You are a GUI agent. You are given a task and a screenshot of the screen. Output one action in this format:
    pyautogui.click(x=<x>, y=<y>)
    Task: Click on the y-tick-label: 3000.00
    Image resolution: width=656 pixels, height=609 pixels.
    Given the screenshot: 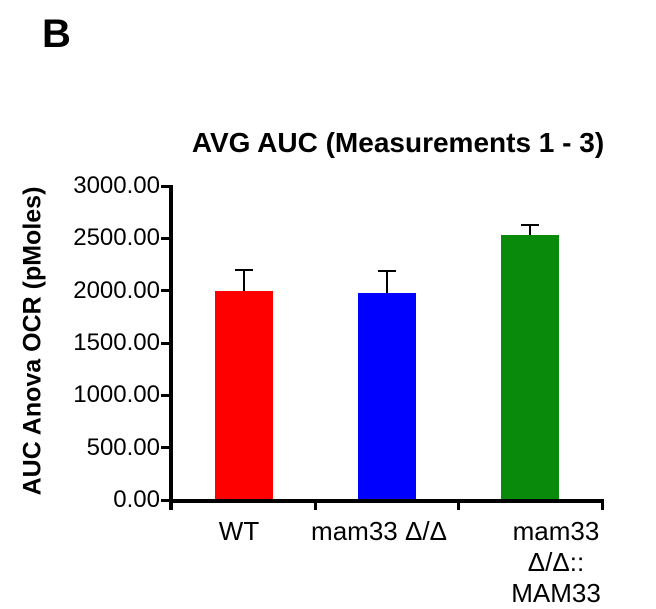 What is the action you would take?
    pyautogui.click(x=116, y=185)
    